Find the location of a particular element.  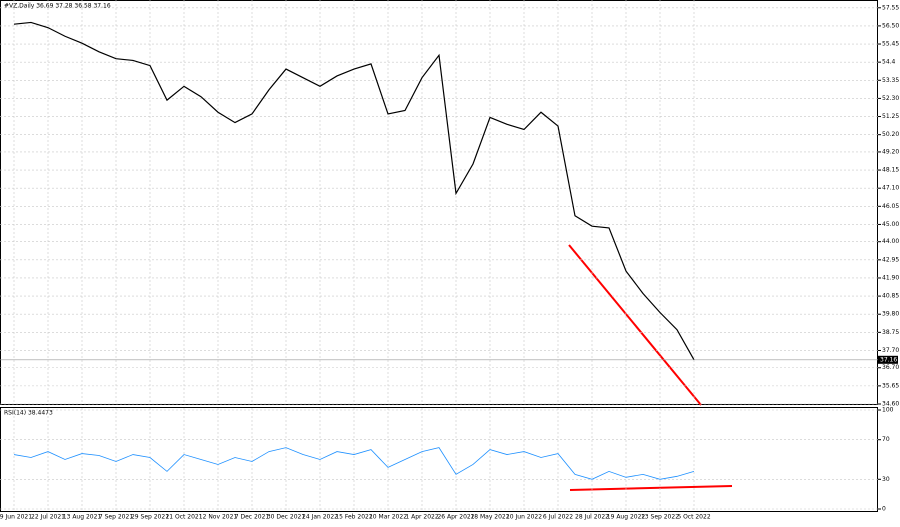

y-tick-label: 30 is located at coordinates (886, 479).